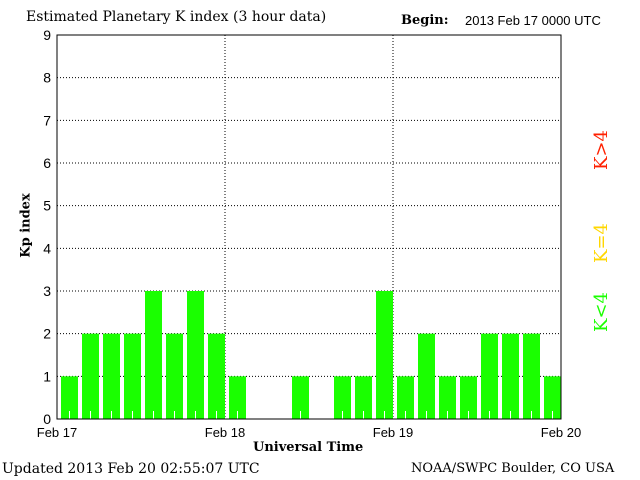 This screenshot has height=480, width=640. What do you see at coordinates (601, 150) in the screenshot?
I see `legend-label: K>4` at bounding box center [601, 150].